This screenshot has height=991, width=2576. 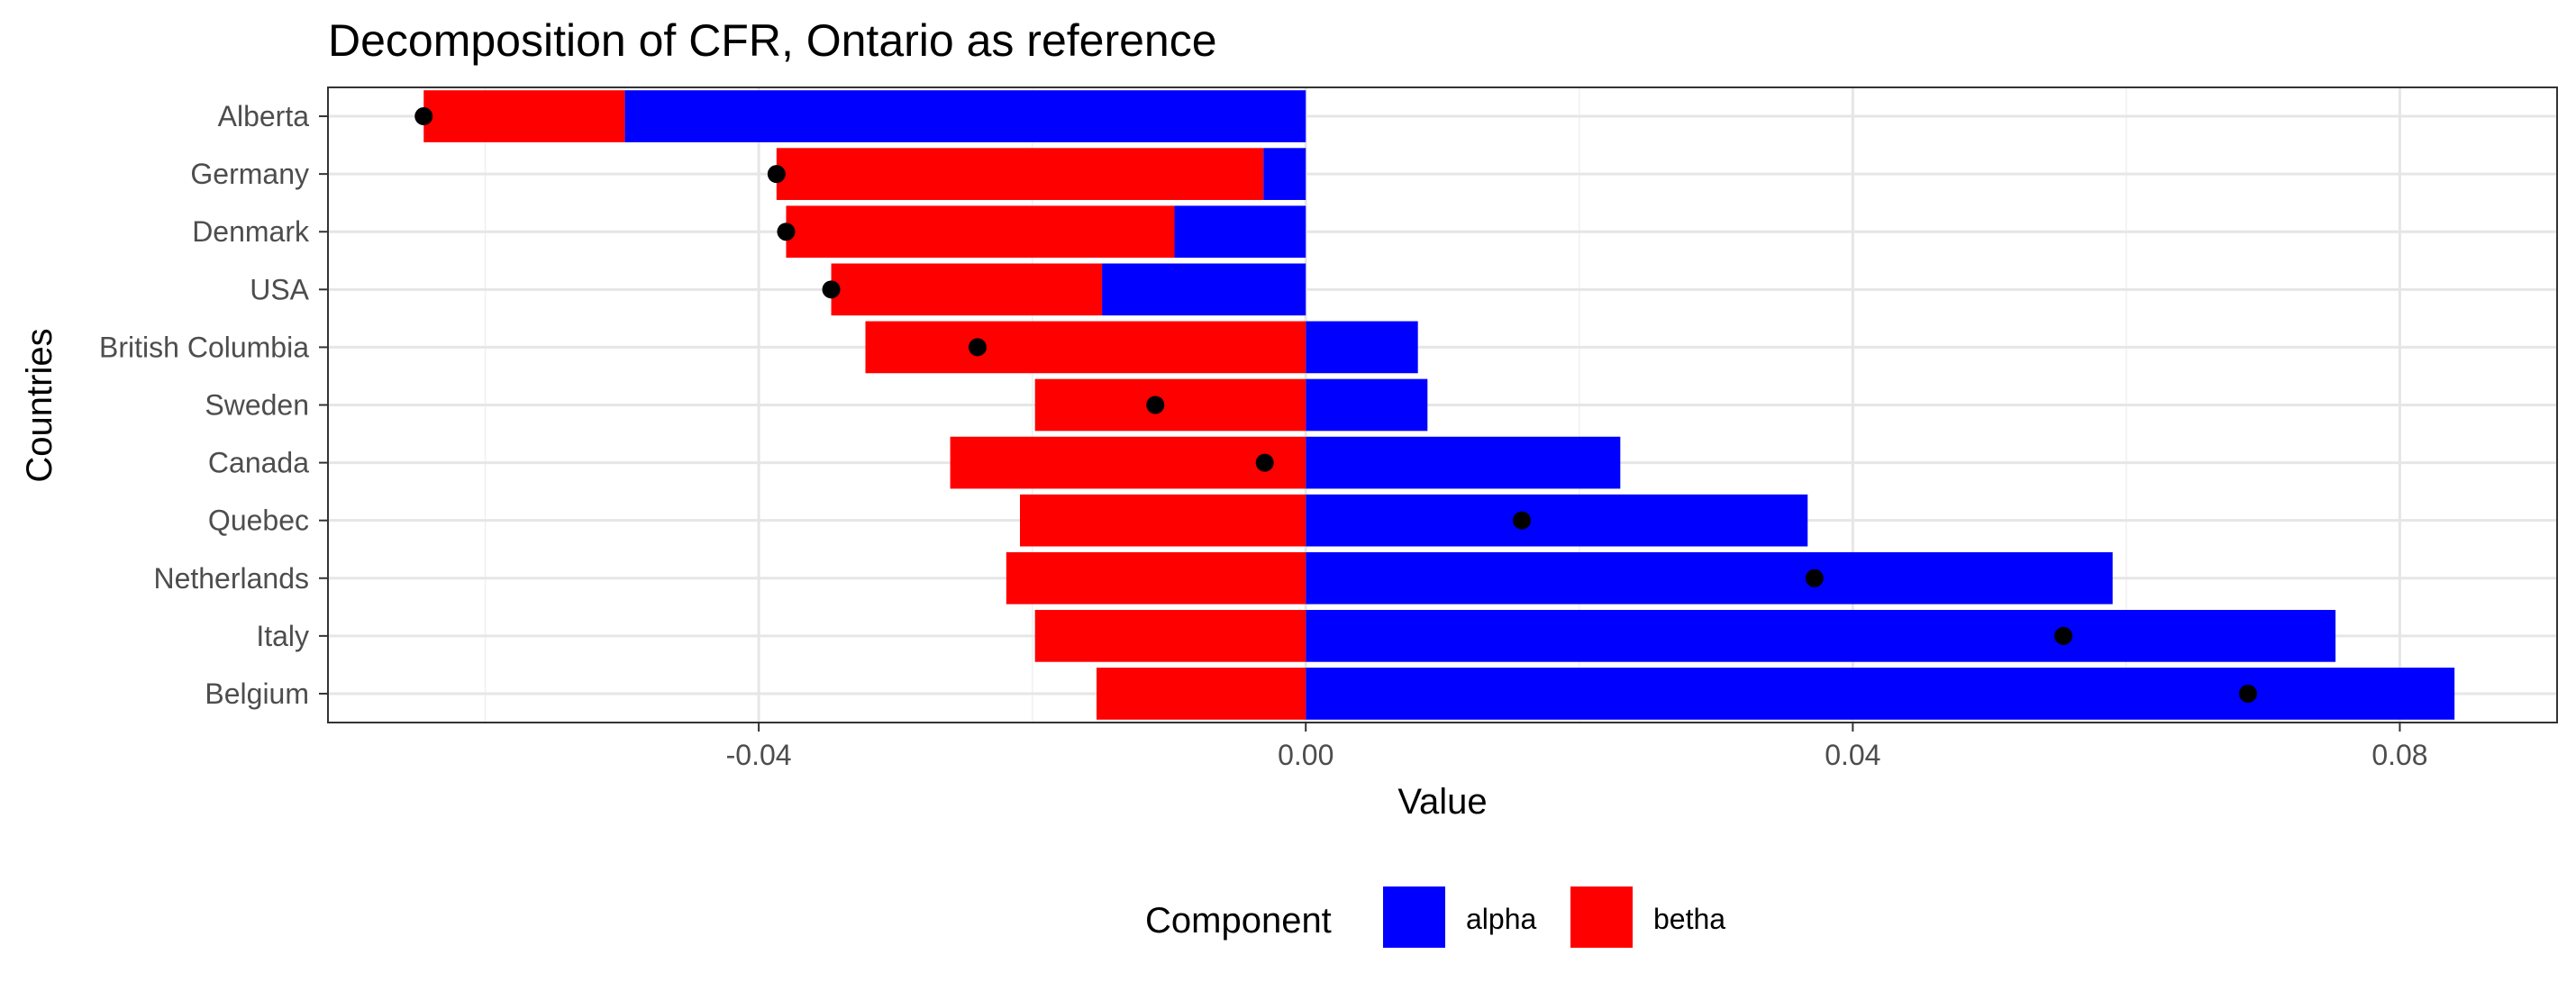 What do you see at coordinates (831, 289) in the screenshot?
I see `total-point-usa` at bounding box center [831, 289].